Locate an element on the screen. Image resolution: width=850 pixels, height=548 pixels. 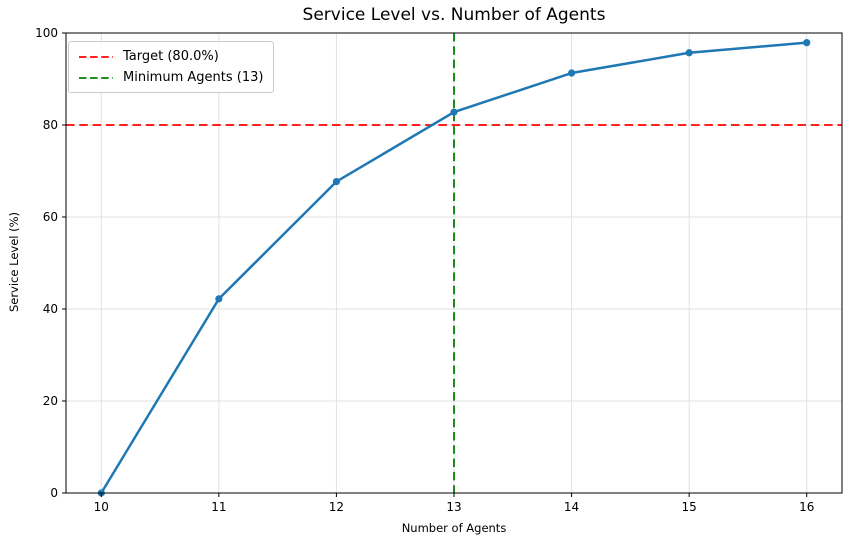
legend-label: Target (80.0%) is located at coordinates (171, 56).